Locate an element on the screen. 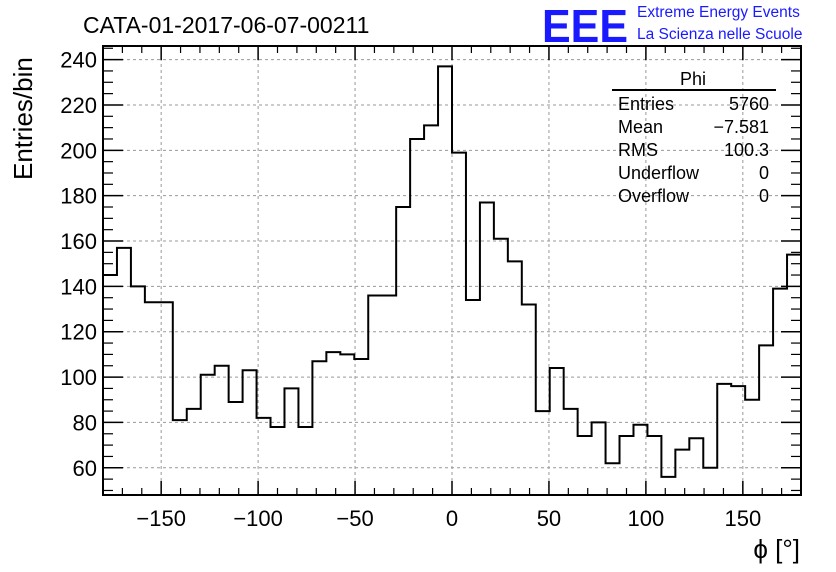 The width and height of the screenshot is (836, 572). y-tick-label: 120 is located at coordinates (78, 332).